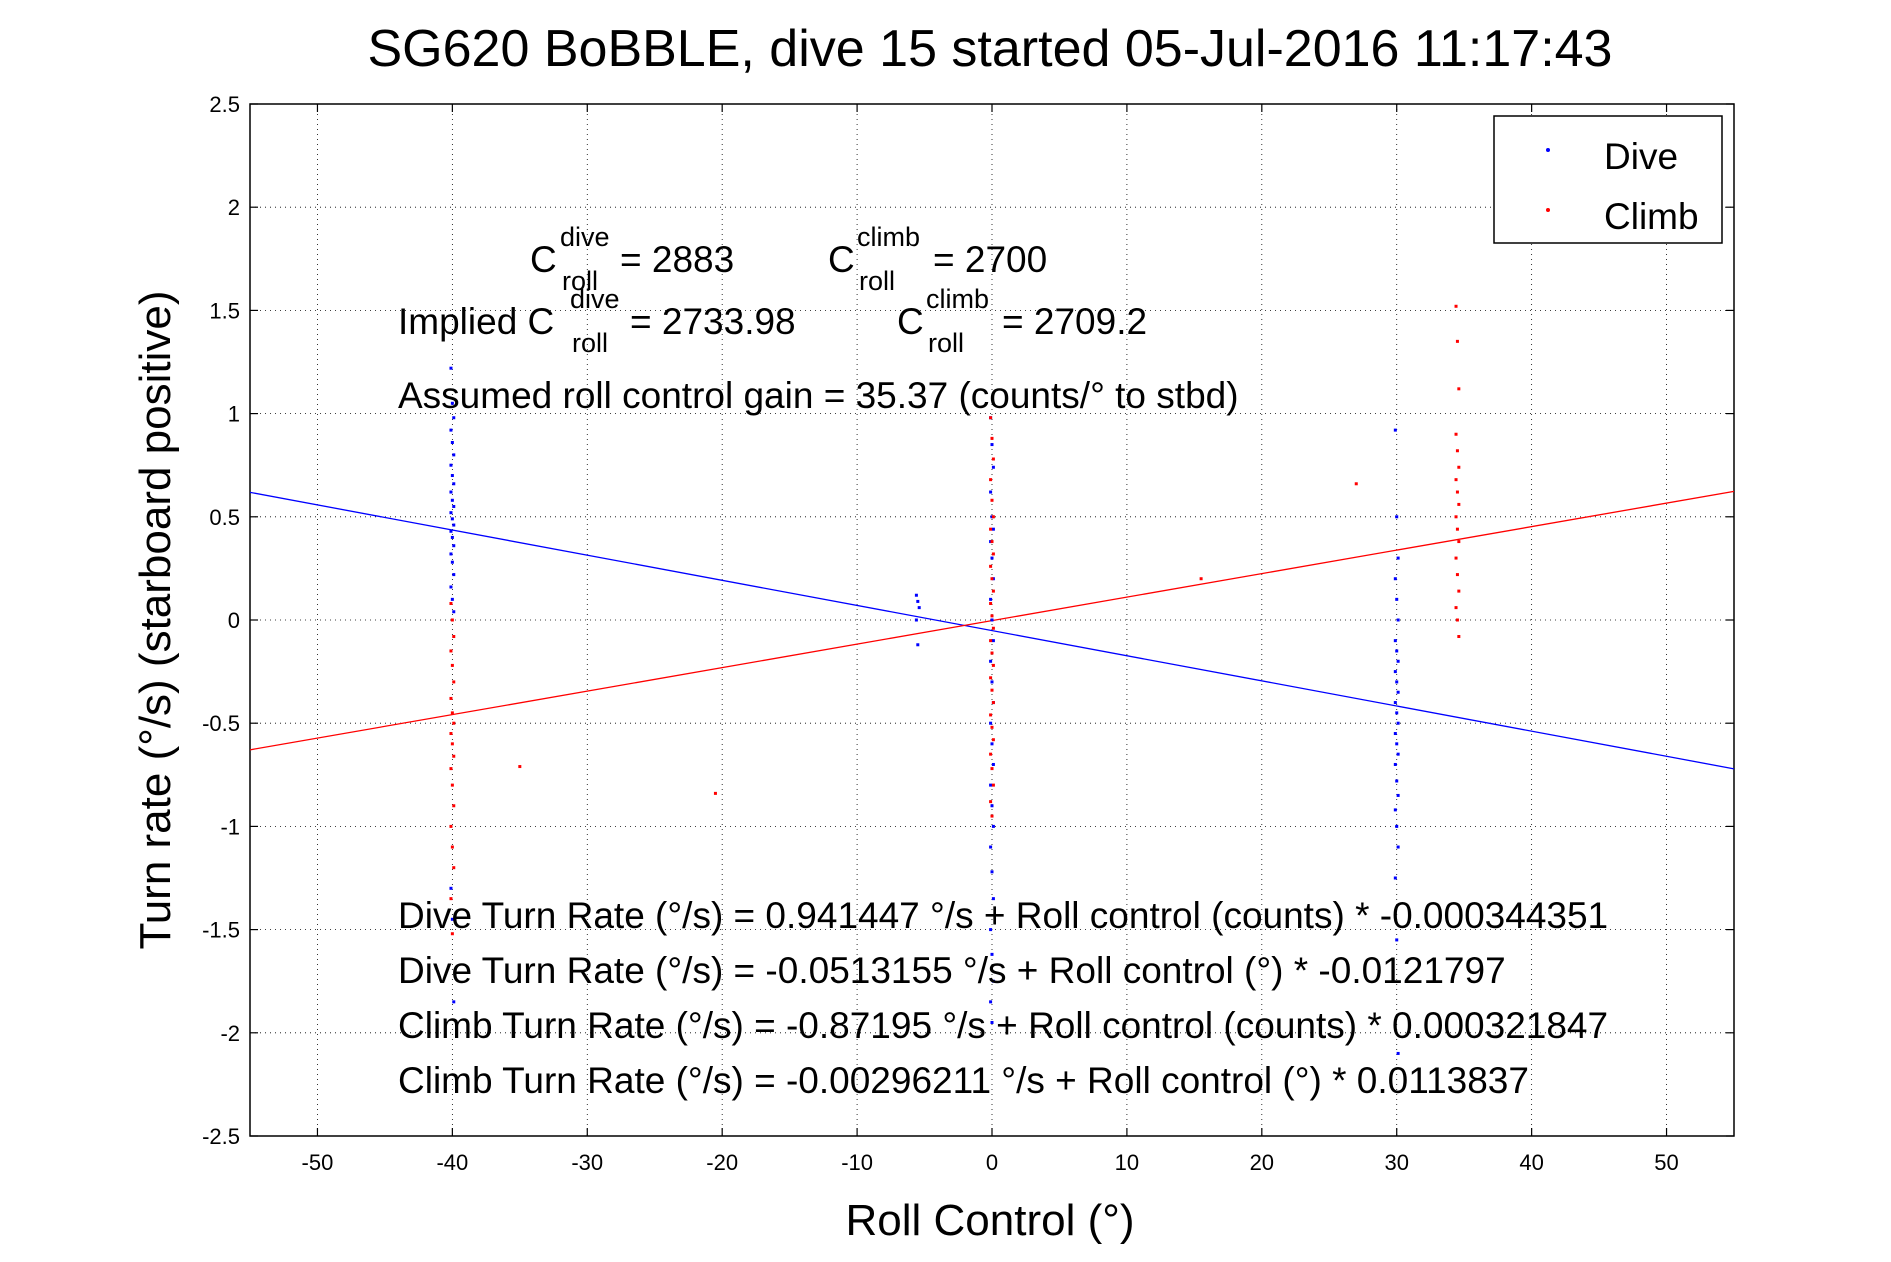  What do you see at coordinates (1651, 216) in the screenshot?
I see `legend-label-climb: Climb` at bounding box center [1651, 216].